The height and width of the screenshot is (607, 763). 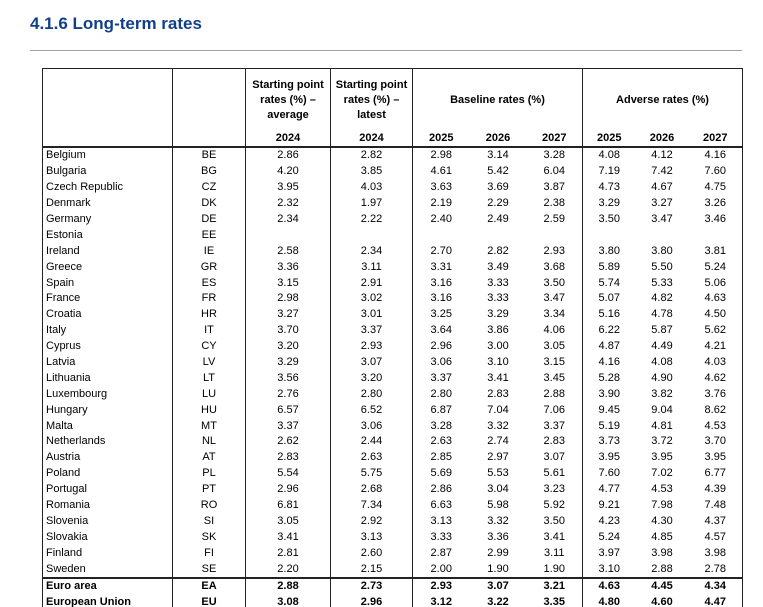 I want to click on country-name: Euro area, so click(x=107, y=586).